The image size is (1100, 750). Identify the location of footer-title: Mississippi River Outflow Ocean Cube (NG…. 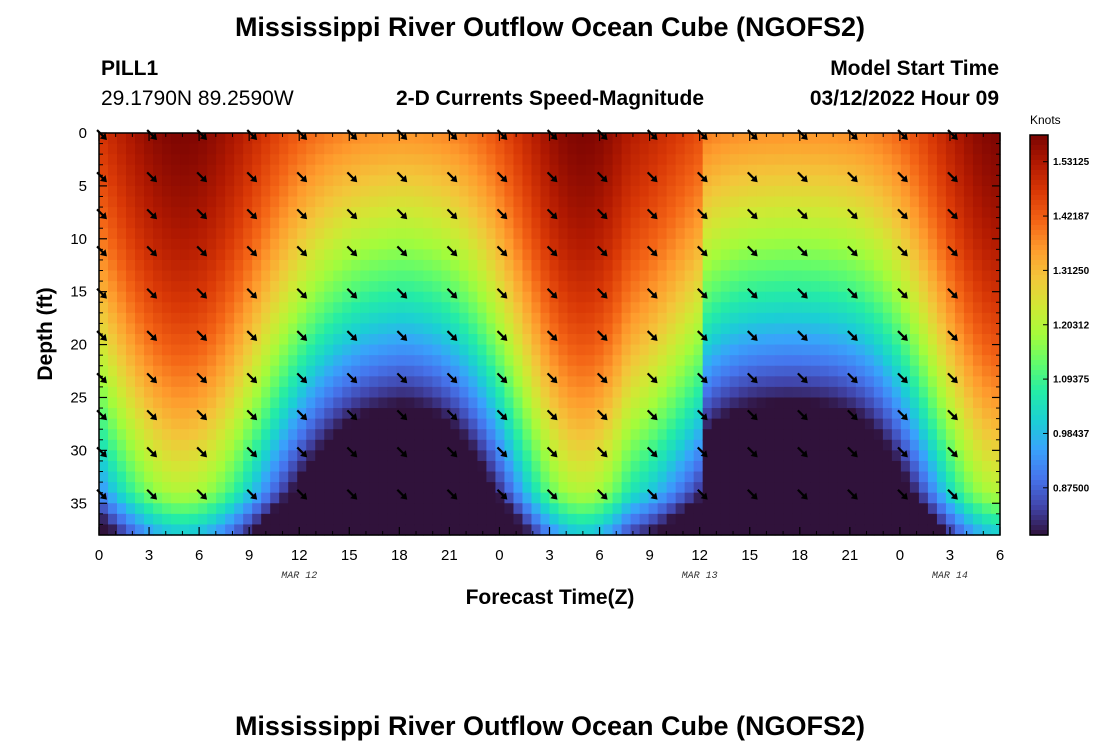
(550, 726).